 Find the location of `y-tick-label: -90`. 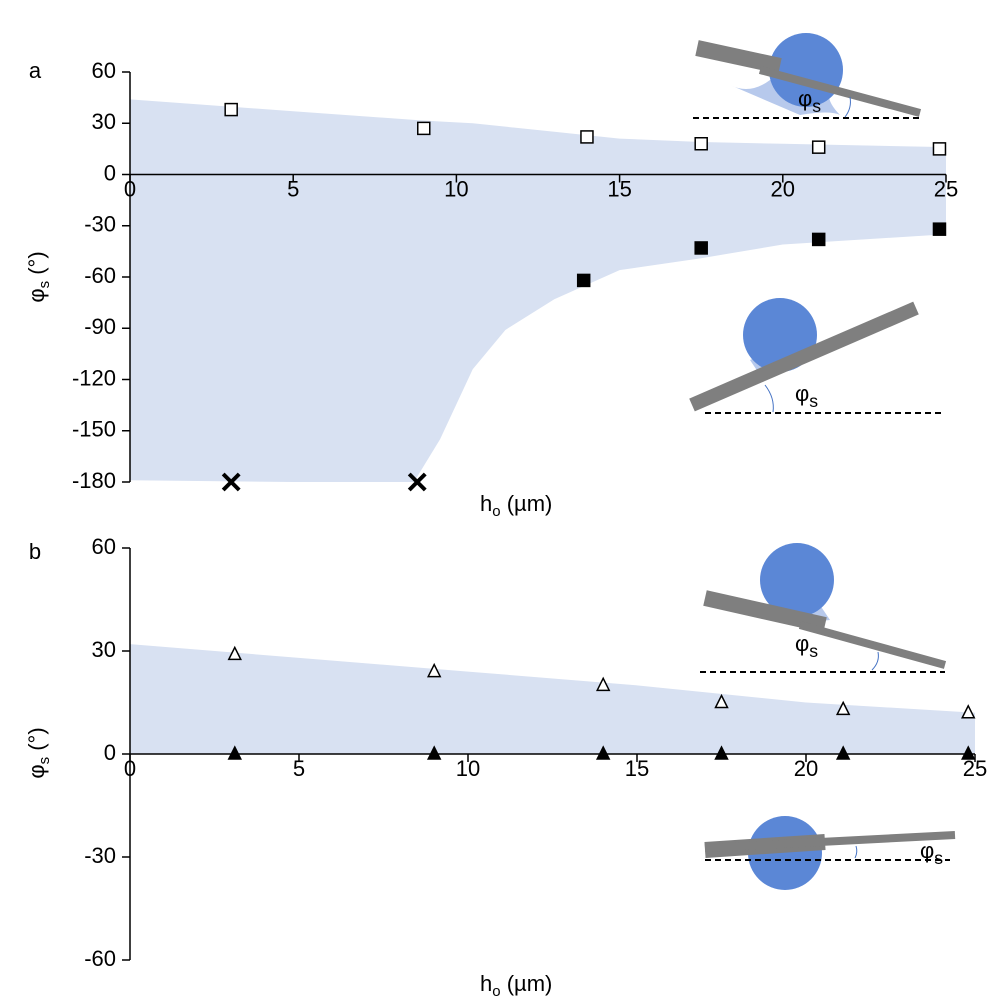

y-tick-label: -90 is located at coordinates (100, 326).